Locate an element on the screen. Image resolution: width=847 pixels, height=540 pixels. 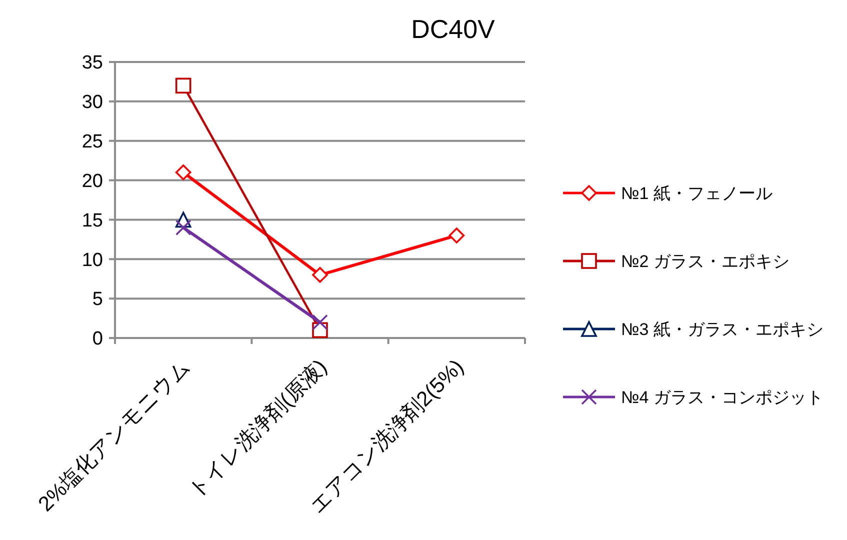
legend-label: №2 ガラス・エポキシ is located at coordinates (705, 261).